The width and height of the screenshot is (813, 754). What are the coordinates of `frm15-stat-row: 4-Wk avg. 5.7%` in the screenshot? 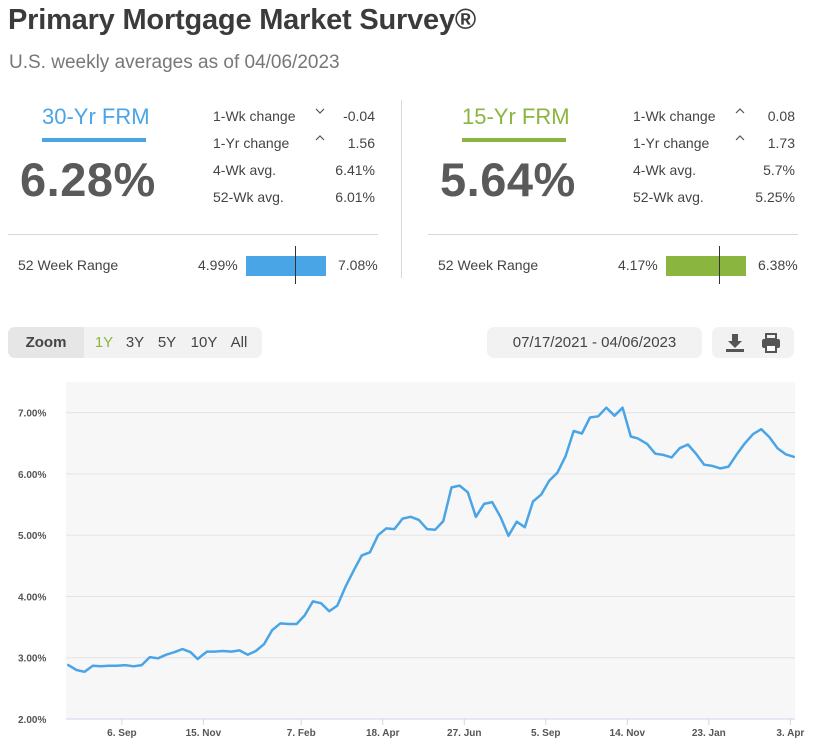 It's located at (714, 173).